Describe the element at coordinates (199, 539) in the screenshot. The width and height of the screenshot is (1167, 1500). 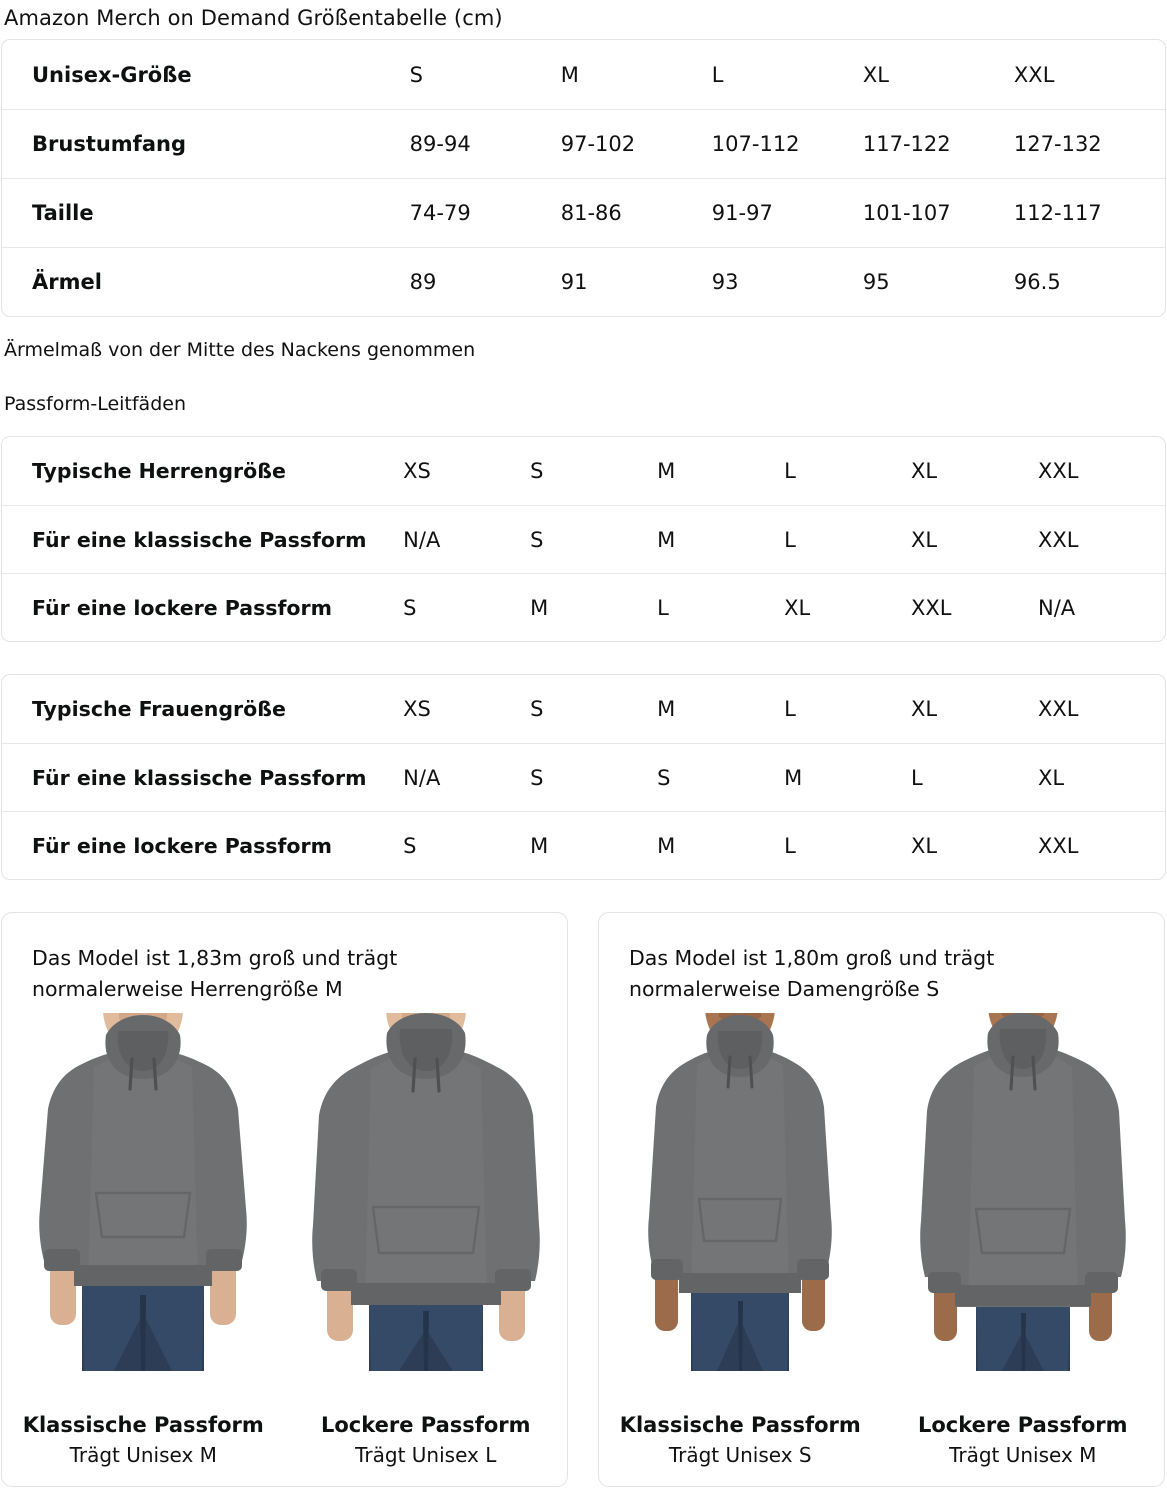
I see `row-label-mens-classic-fit: Für eine klassische Passform` at that location.